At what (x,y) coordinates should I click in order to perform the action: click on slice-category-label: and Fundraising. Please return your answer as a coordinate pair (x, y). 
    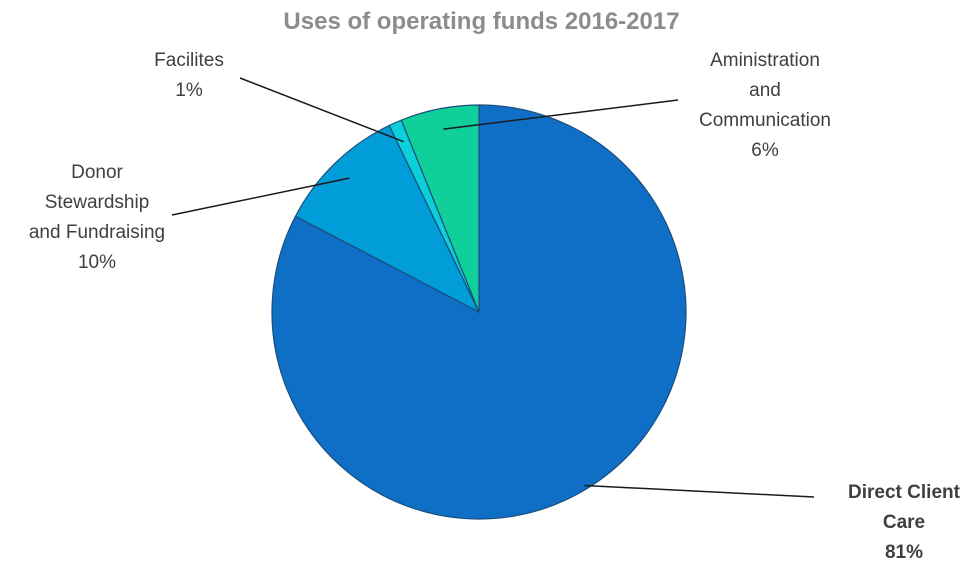
    Looking at the image, I should click on (97, 232).